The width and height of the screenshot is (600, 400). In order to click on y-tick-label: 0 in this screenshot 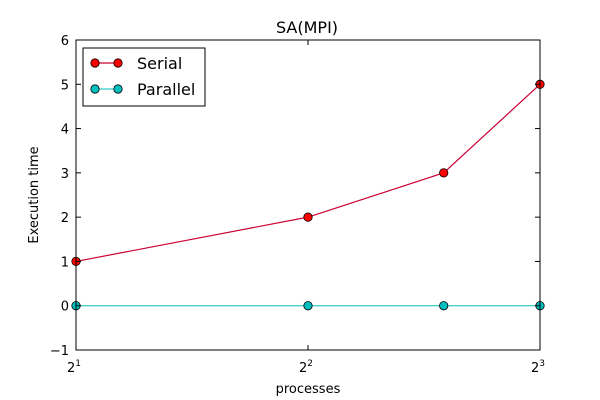, I will do `click(65, 307)`.